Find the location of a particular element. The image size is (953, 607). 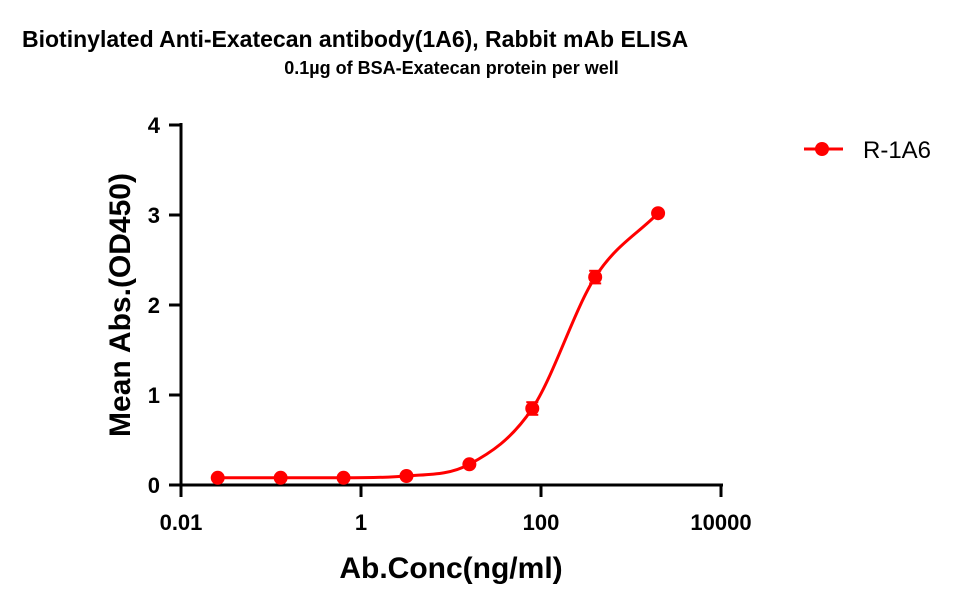

y-tick-label: 0 is located at coordinates (154, 485).